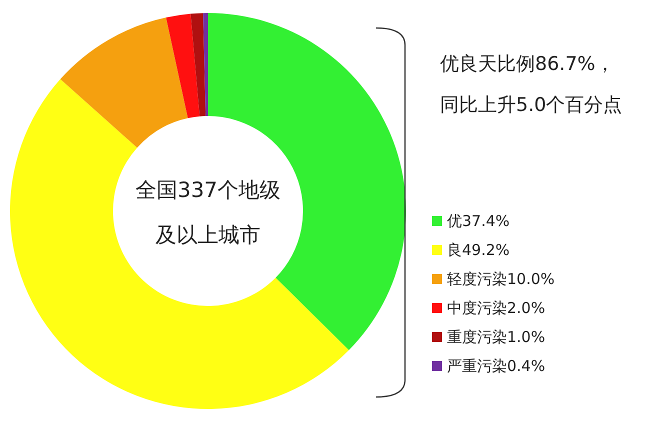 The image size is (657, 424). What do you see at coordinates (531, 105) in the screenshot?
I see `annotation: 同比上升5.0个百分点` at bounding box center [531, 105].